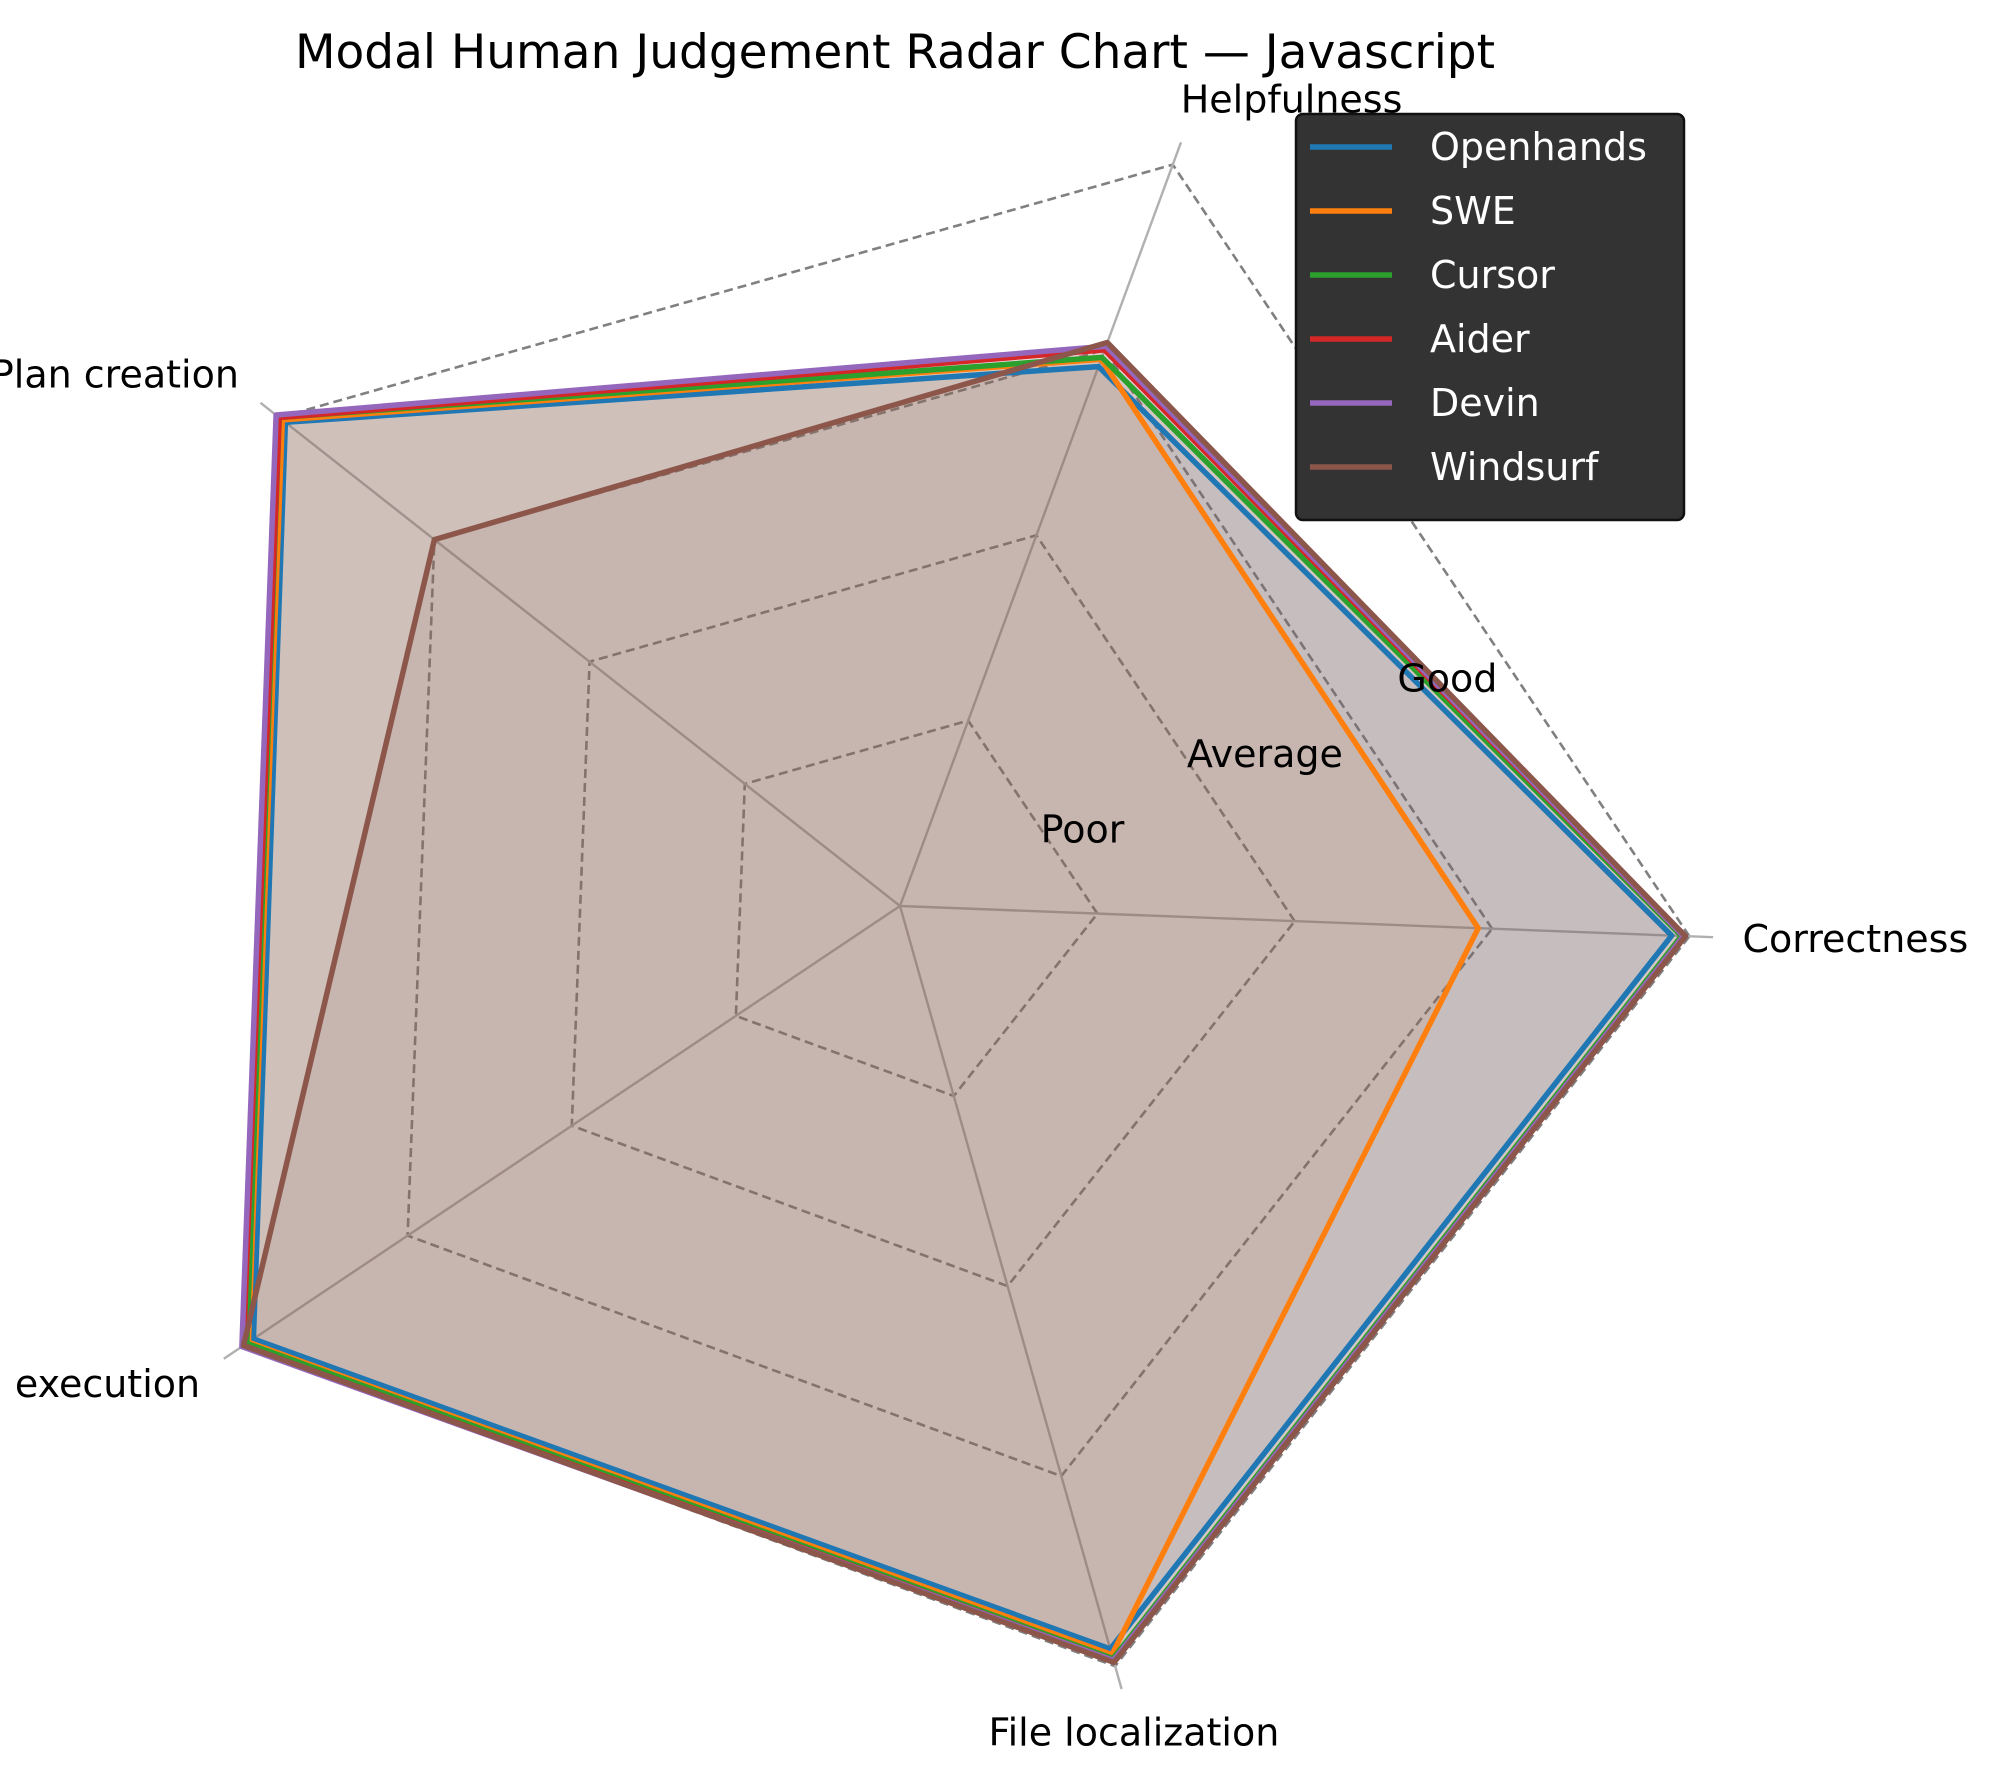 The width and height of the screenshot is (1992, 1782). I want to click on axis-label: File localization, so click(1134, 1733).